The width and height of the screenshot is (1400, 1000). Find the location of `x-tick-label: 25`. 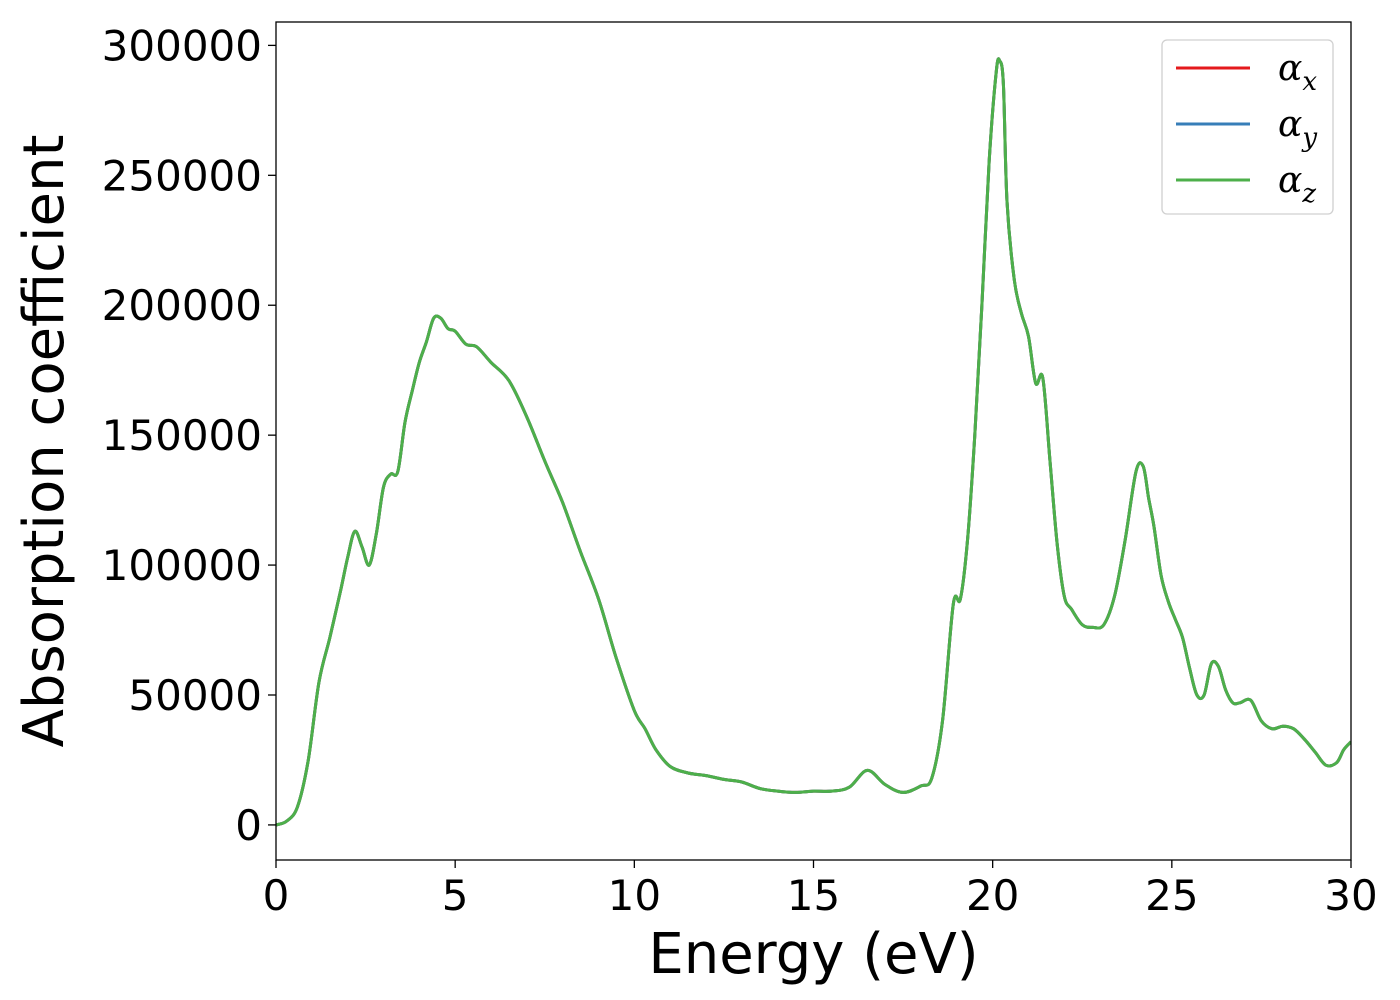

x-tick-label: 25 is located at coordinates (1171, 895).